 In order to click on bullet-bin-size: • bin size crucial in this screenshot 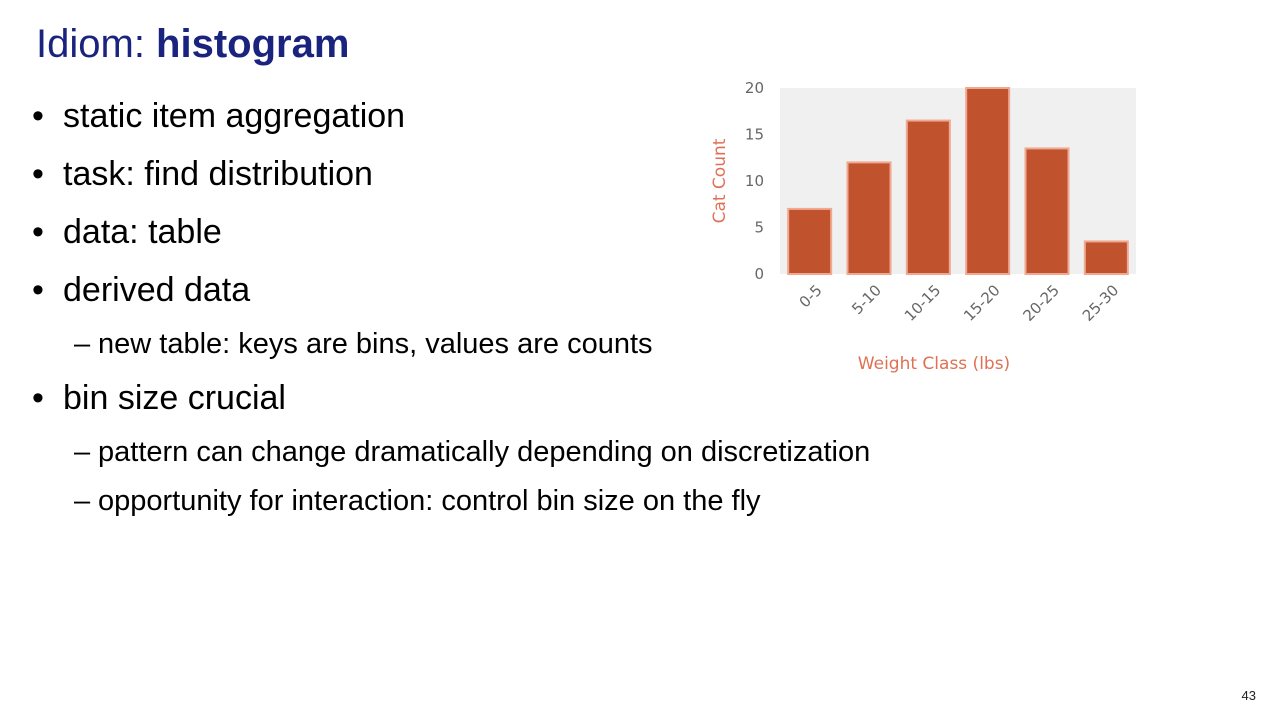, I will do `click(159, 398)`.